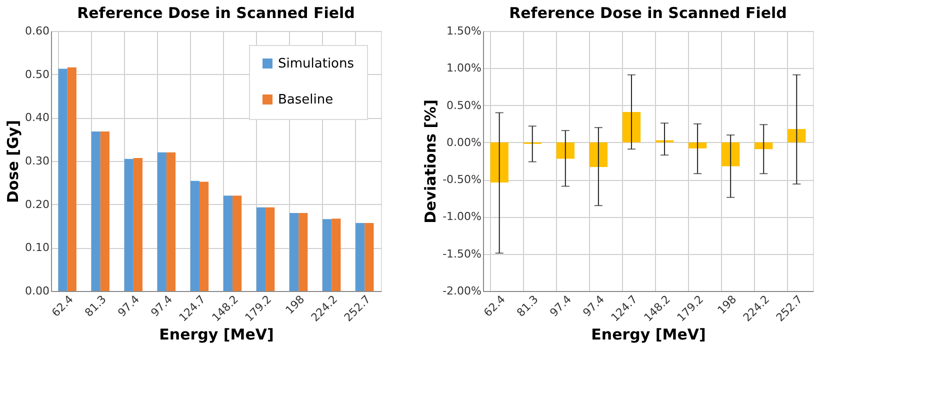 The height and width of the screenshot is (417, 945). I want to click on y-tick-label: -1.00%, so click(462, 217).